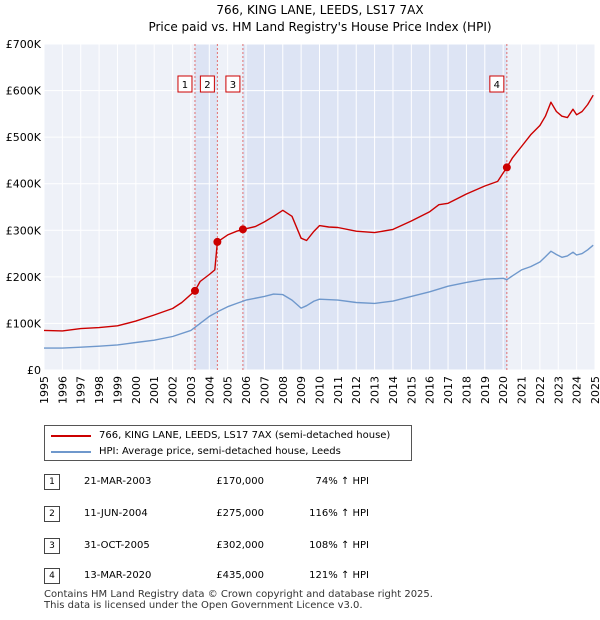 This screenshot has width=600, height=620. What do you see at coordinates (319, 10) in the screenshot?
I see `chart-title: 766, KING LANE, LEEDS, LS17 7AX` at bounding box center [319, 10].